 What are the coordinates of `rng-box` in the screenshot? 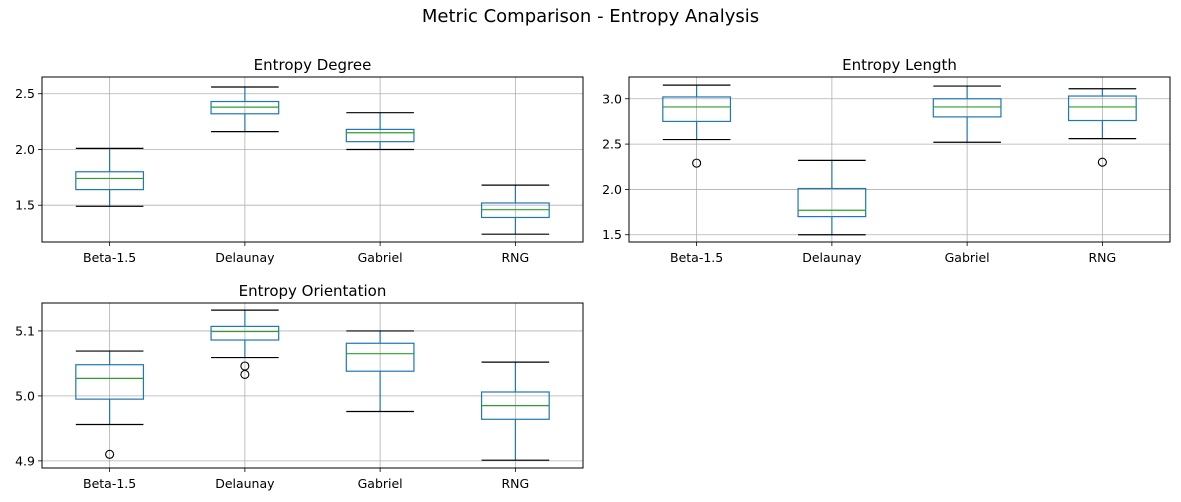 It's located at (1102, 108).